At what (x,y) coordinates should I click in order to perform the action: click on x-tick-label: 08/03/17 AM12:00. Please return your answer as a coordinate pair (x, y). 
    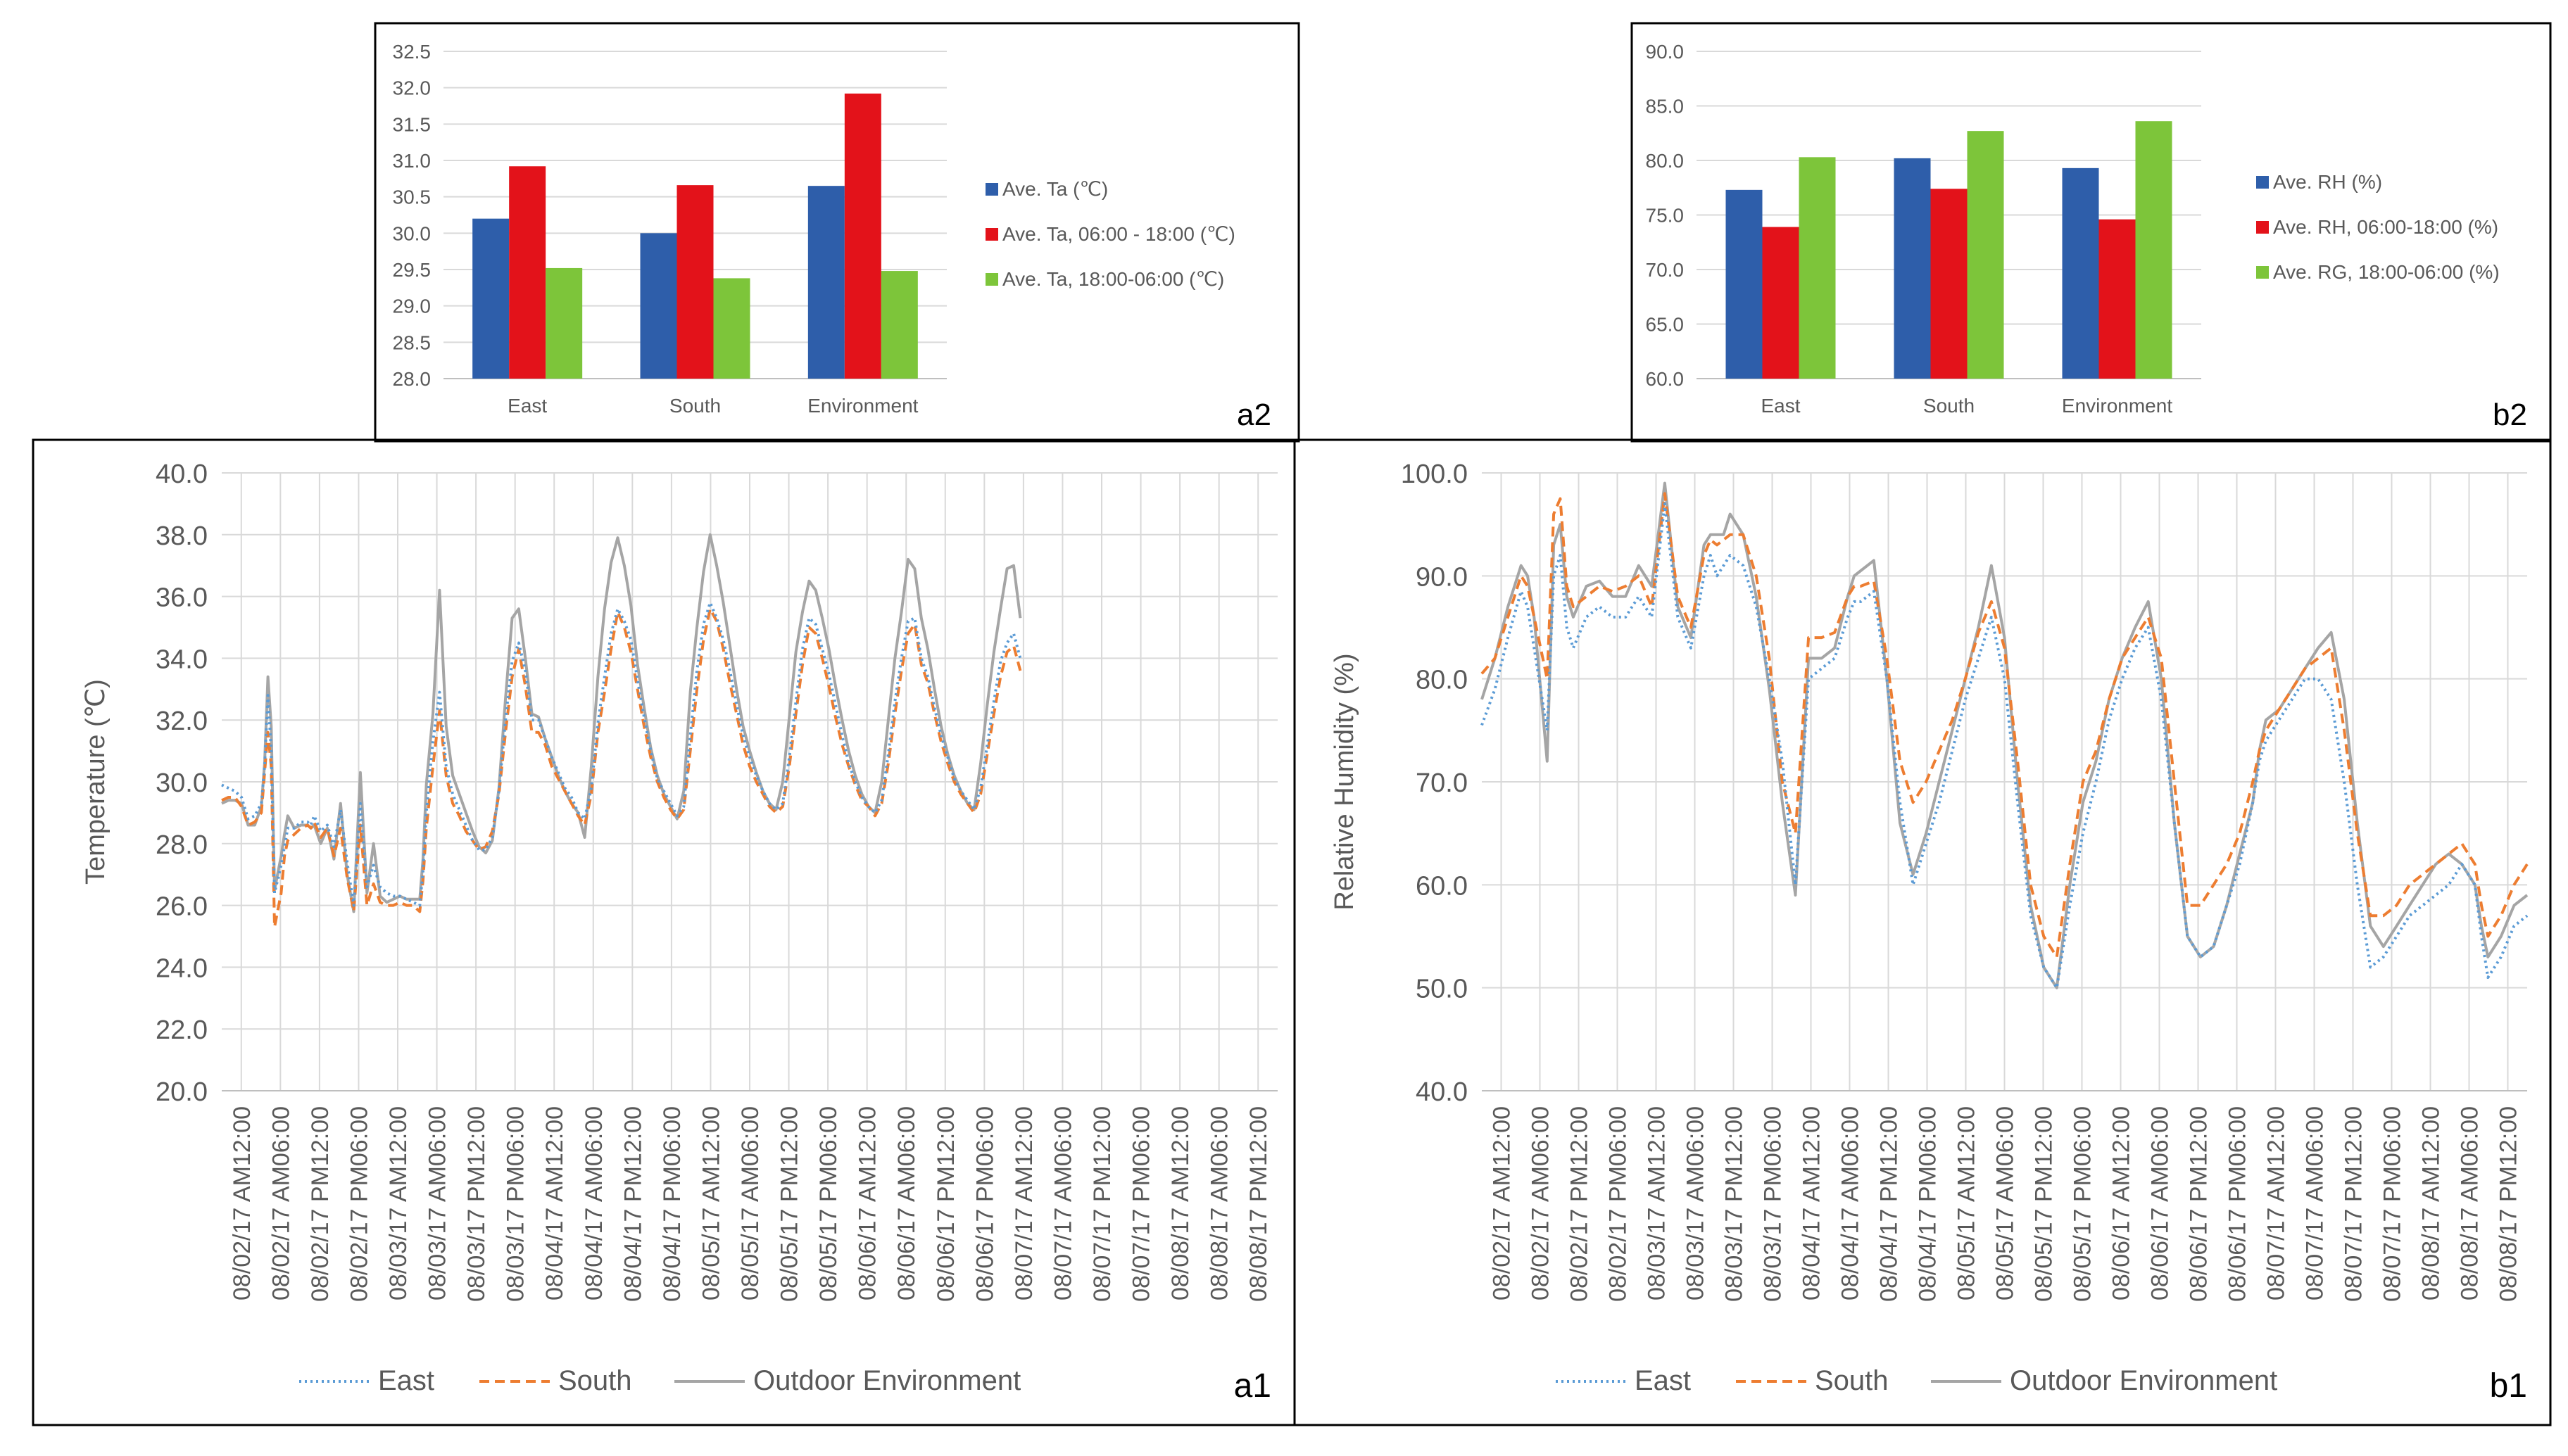
    Looking at the image, I should click on (1657, 1203).